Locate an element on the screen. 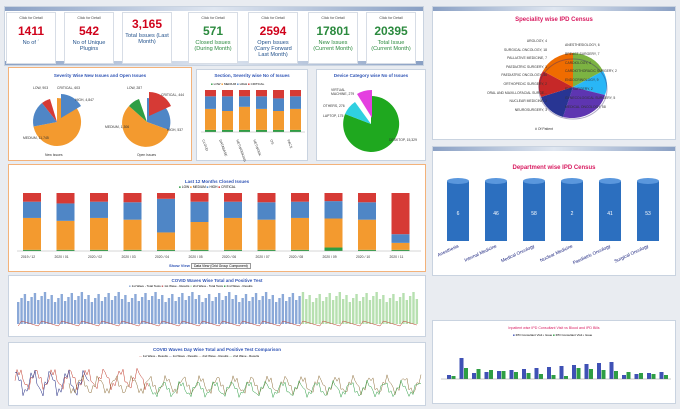  show-view-select: Data View (Grid Group Component) is located at coordinates (220, 266).